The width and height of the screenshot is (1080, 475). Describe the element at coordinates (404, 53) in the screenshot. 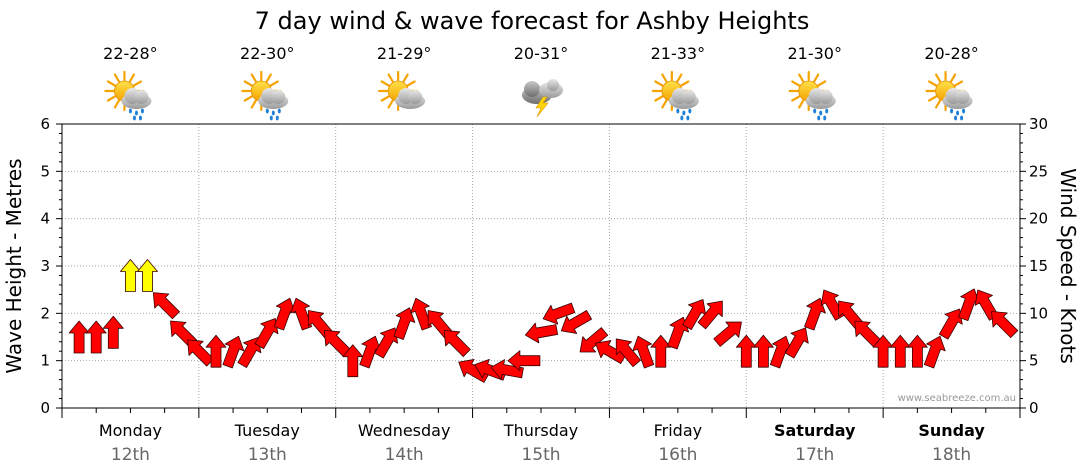

I see `temperature-label: 21-29°` at that location.